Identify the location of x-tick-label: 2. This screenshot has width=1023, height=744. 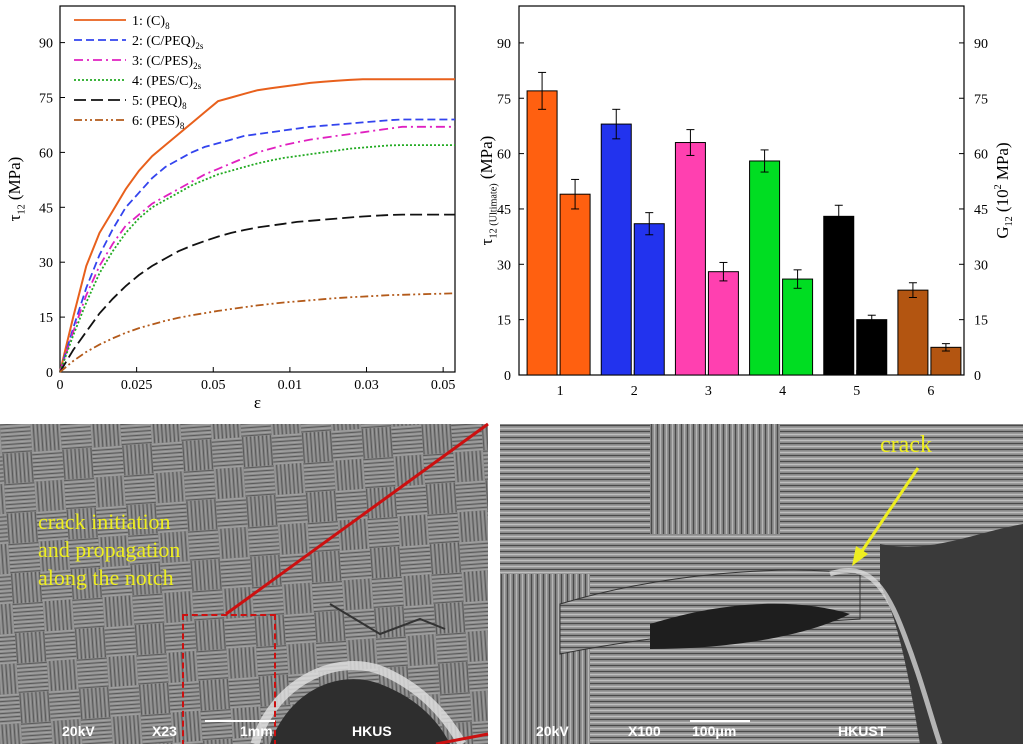
(634, 391).